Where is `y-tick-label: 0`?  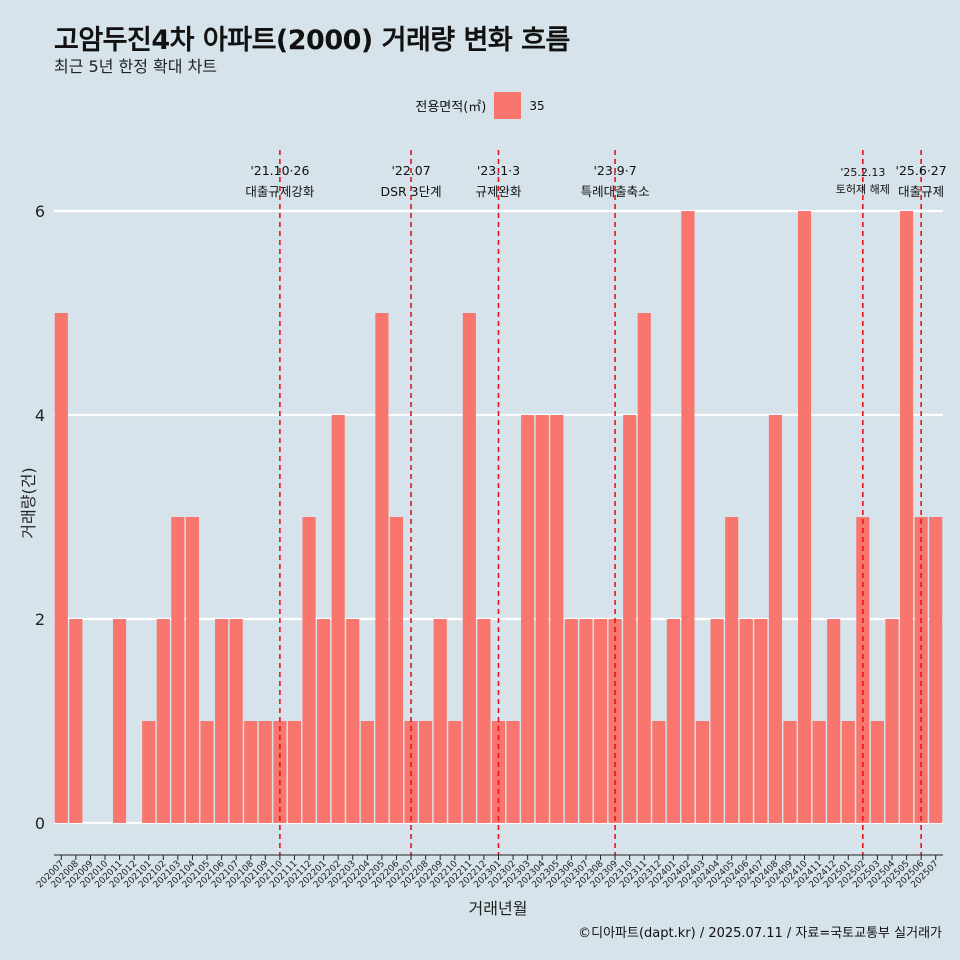 y-tick-label: 0 is located at coordinates (40, 823).